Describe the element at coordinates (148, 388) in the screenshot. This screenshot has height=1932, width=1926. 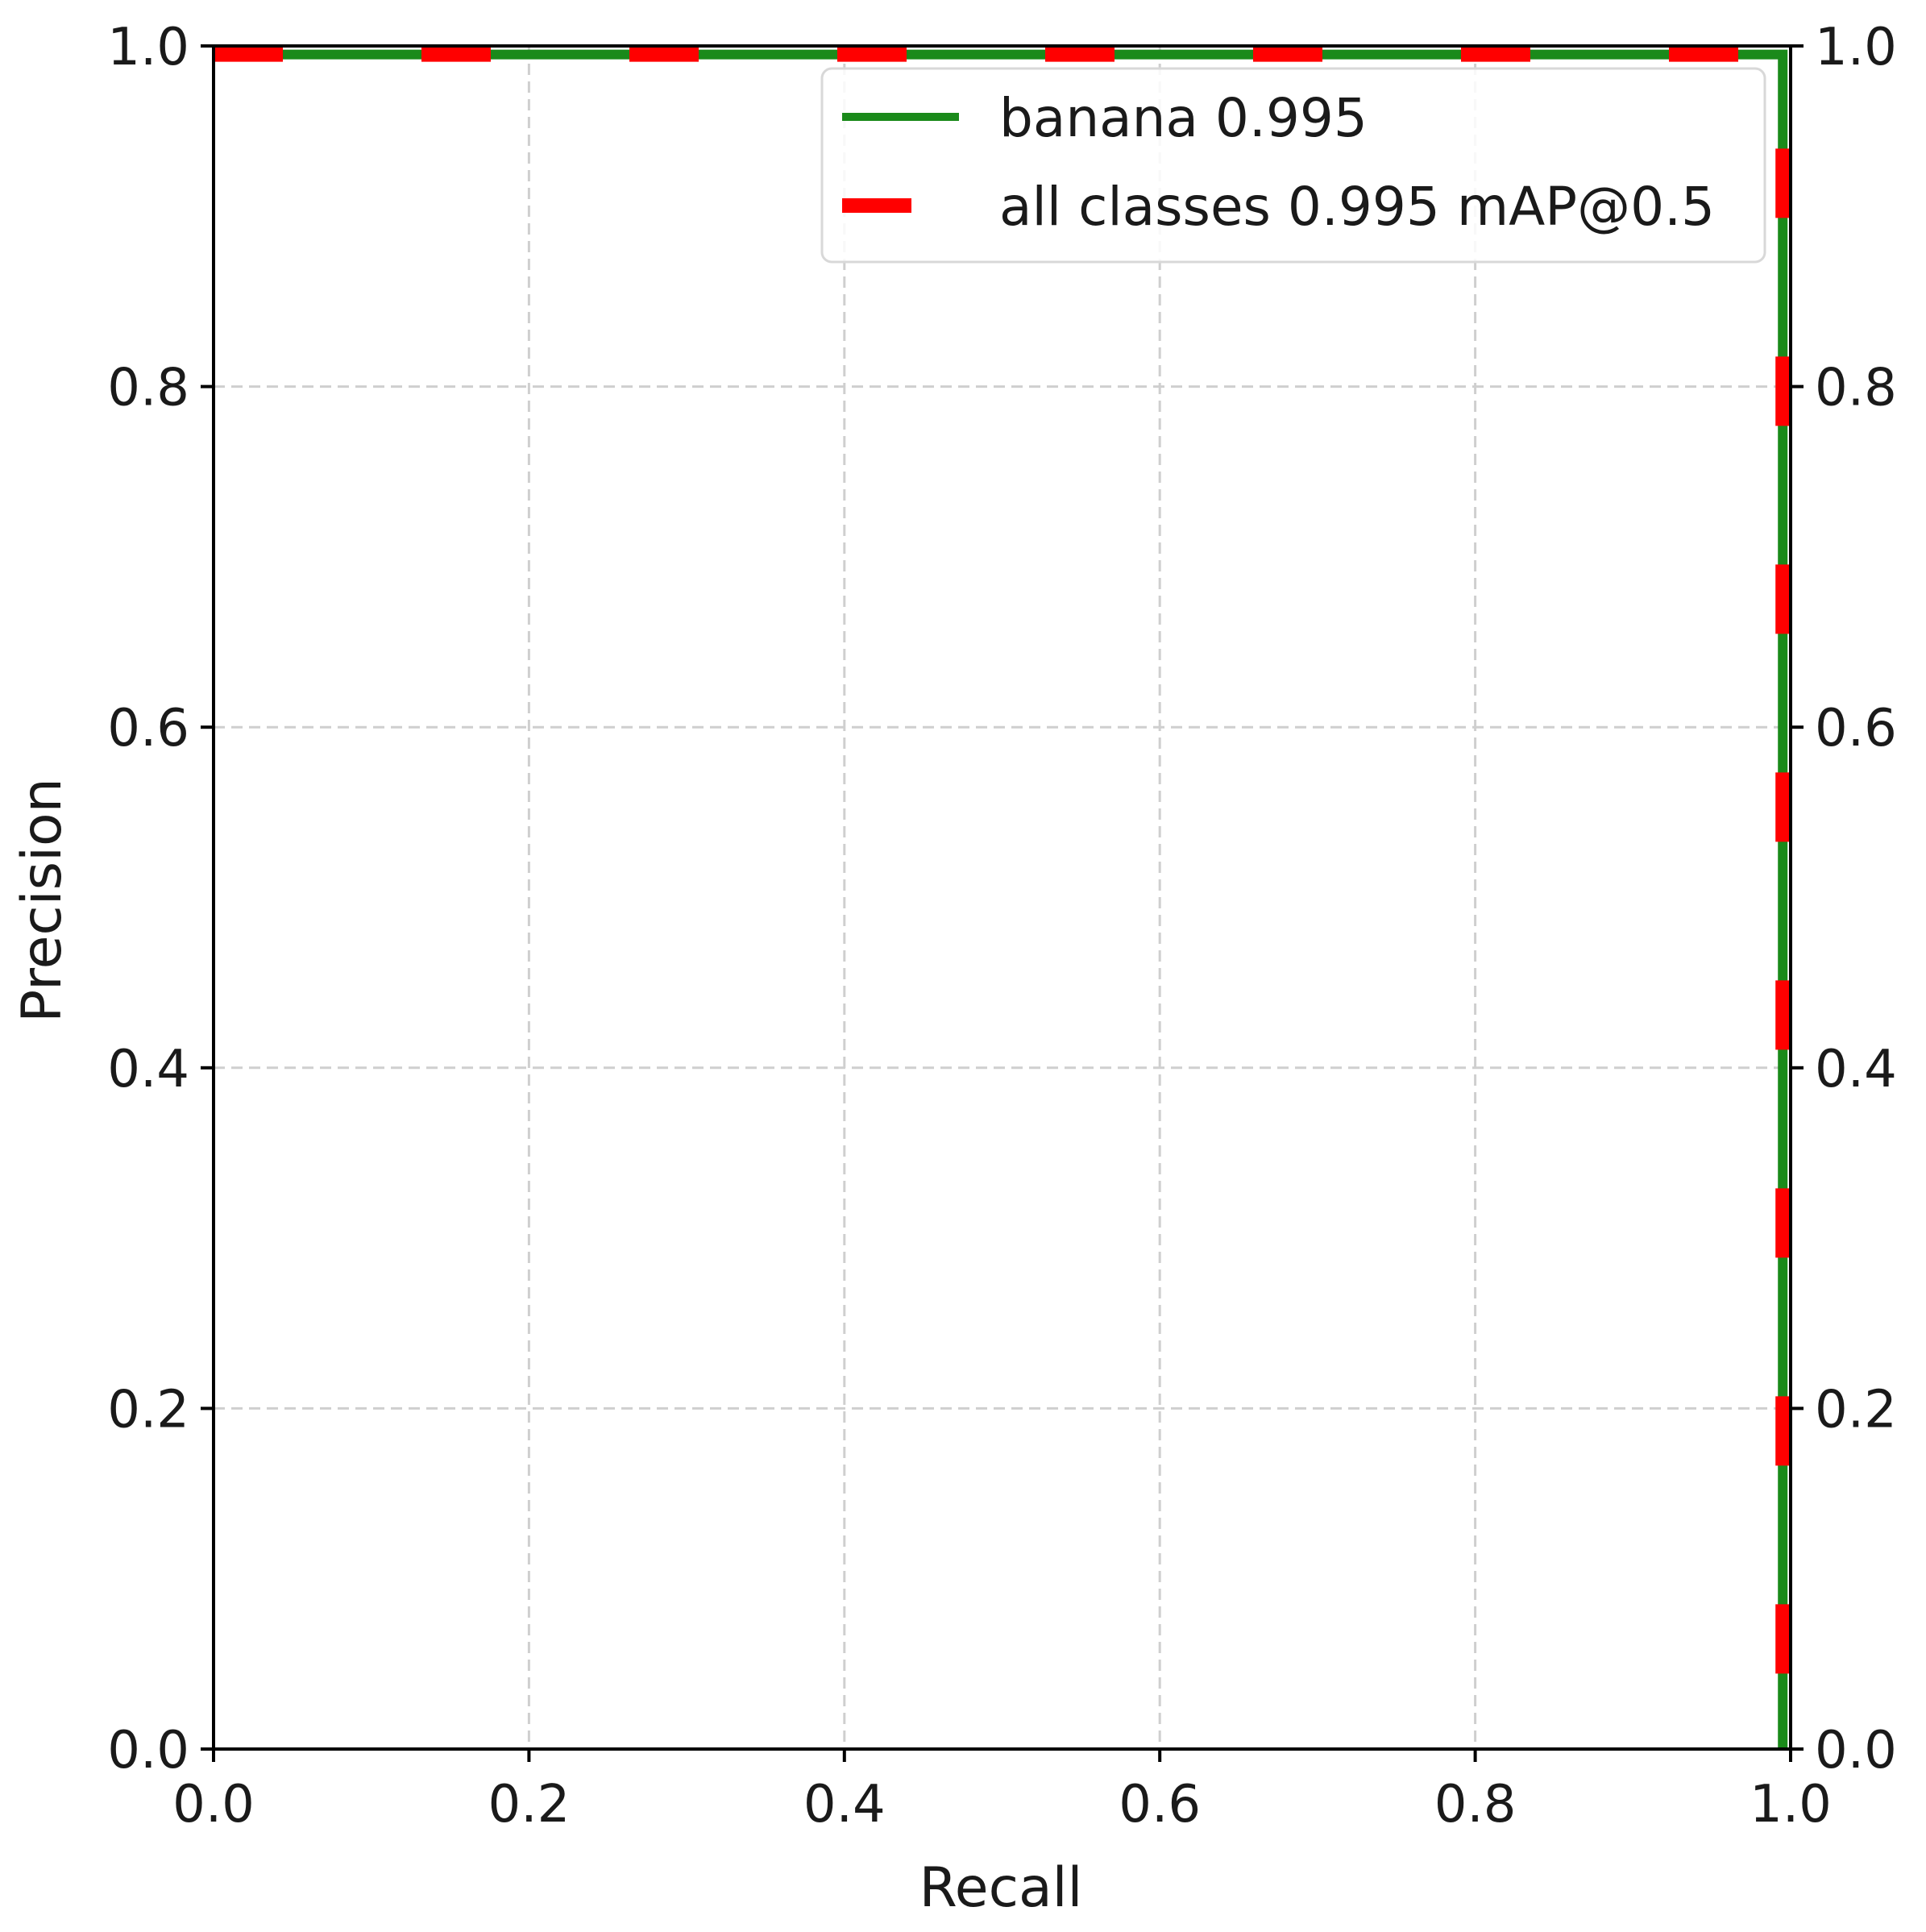
I see `y-tick-label: 0.8` at that location.